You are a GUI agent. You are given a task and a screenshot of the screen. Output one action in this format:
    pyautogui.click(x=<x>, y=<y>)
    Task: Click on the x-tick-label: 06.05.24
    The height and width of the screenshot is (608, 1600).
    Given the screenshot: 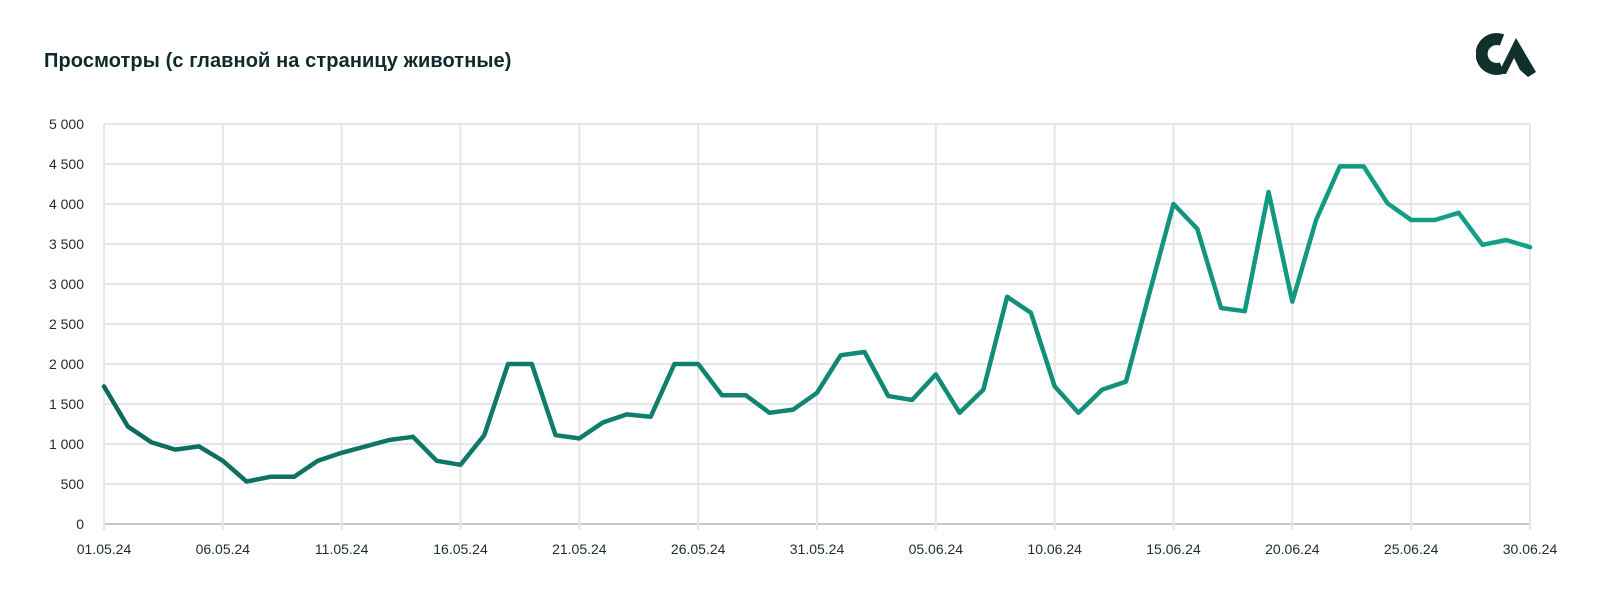 What is the action you would take?
    pyautogui.click(x=223, y=549)
    